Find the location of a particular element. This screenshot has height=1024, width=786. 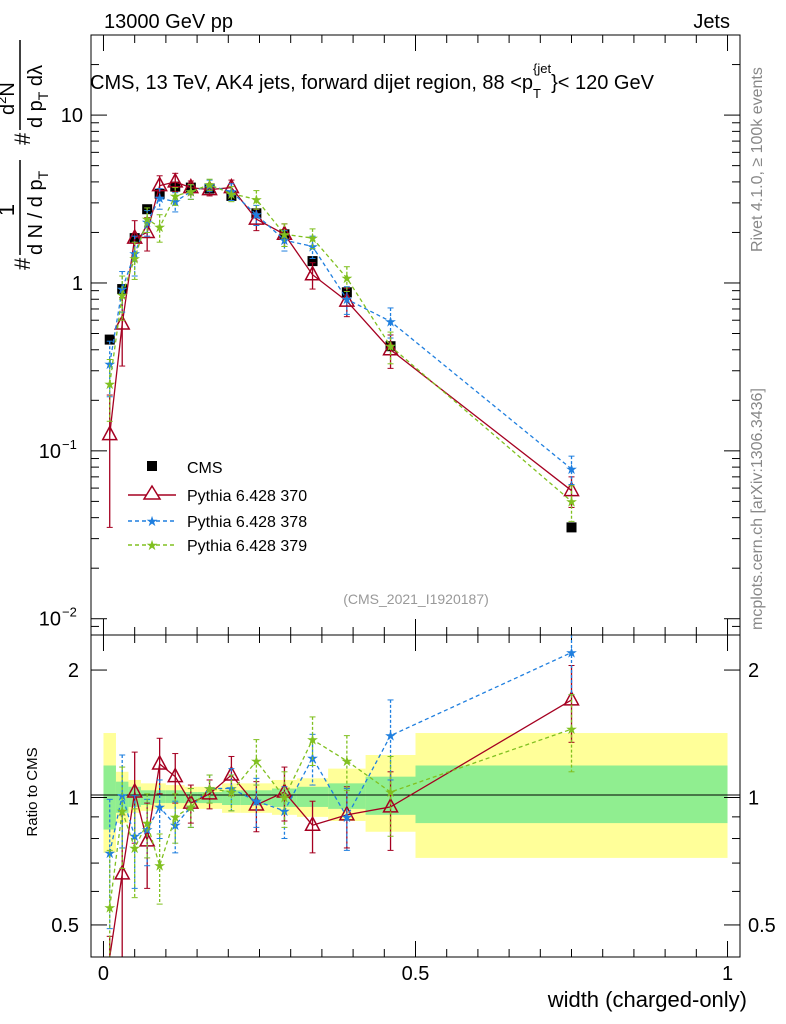

ylabel-den2-text: d p is located at coordinates (36, 114).